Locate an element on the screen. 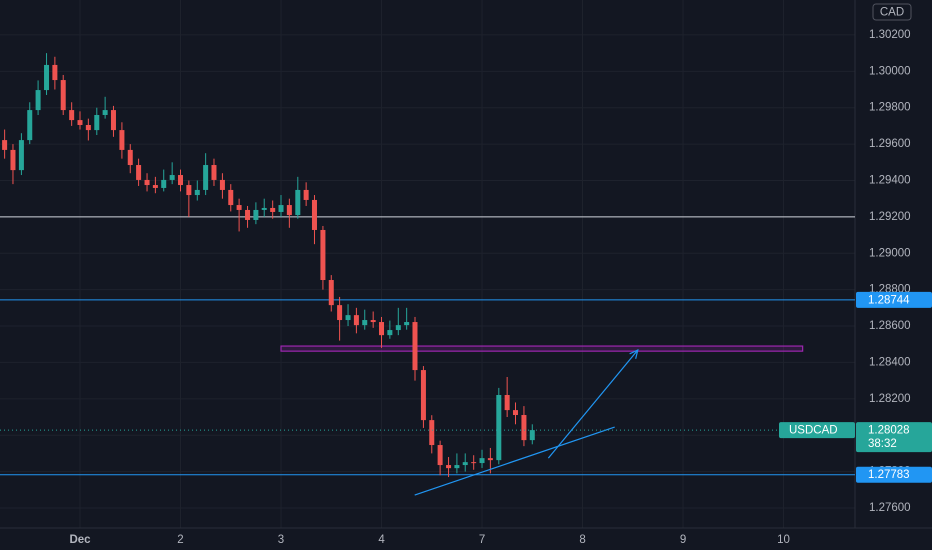  y-tick-label: 1.29200 is located at coordinates (890, 217).